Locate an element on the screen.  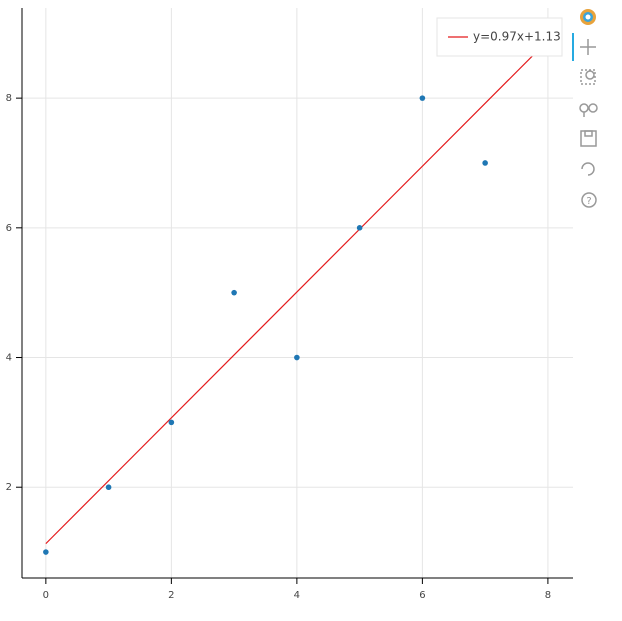
x-tick-label: 6 is located at coordinates (422, 595).